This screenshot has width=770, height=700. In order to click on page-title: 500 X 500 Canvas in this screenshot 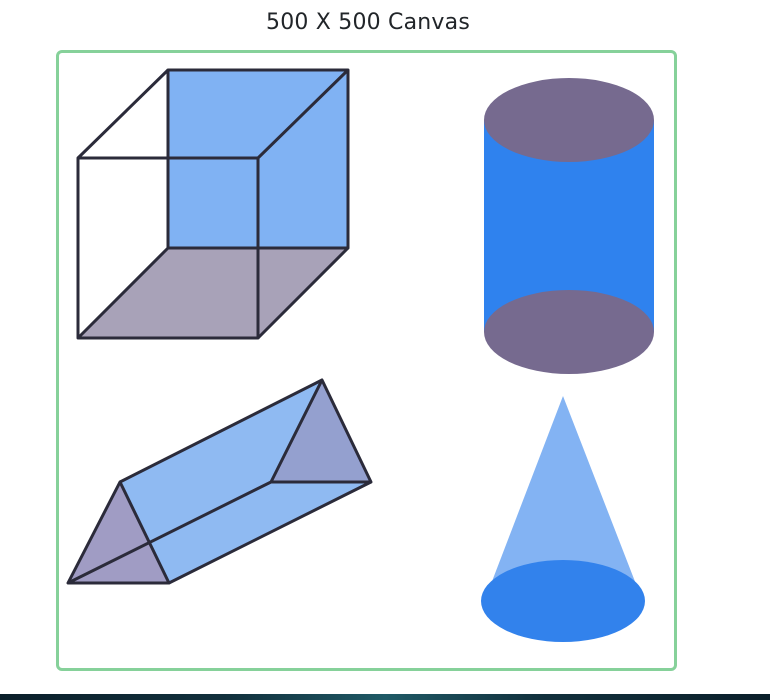, I will do `click(368, 22)`.